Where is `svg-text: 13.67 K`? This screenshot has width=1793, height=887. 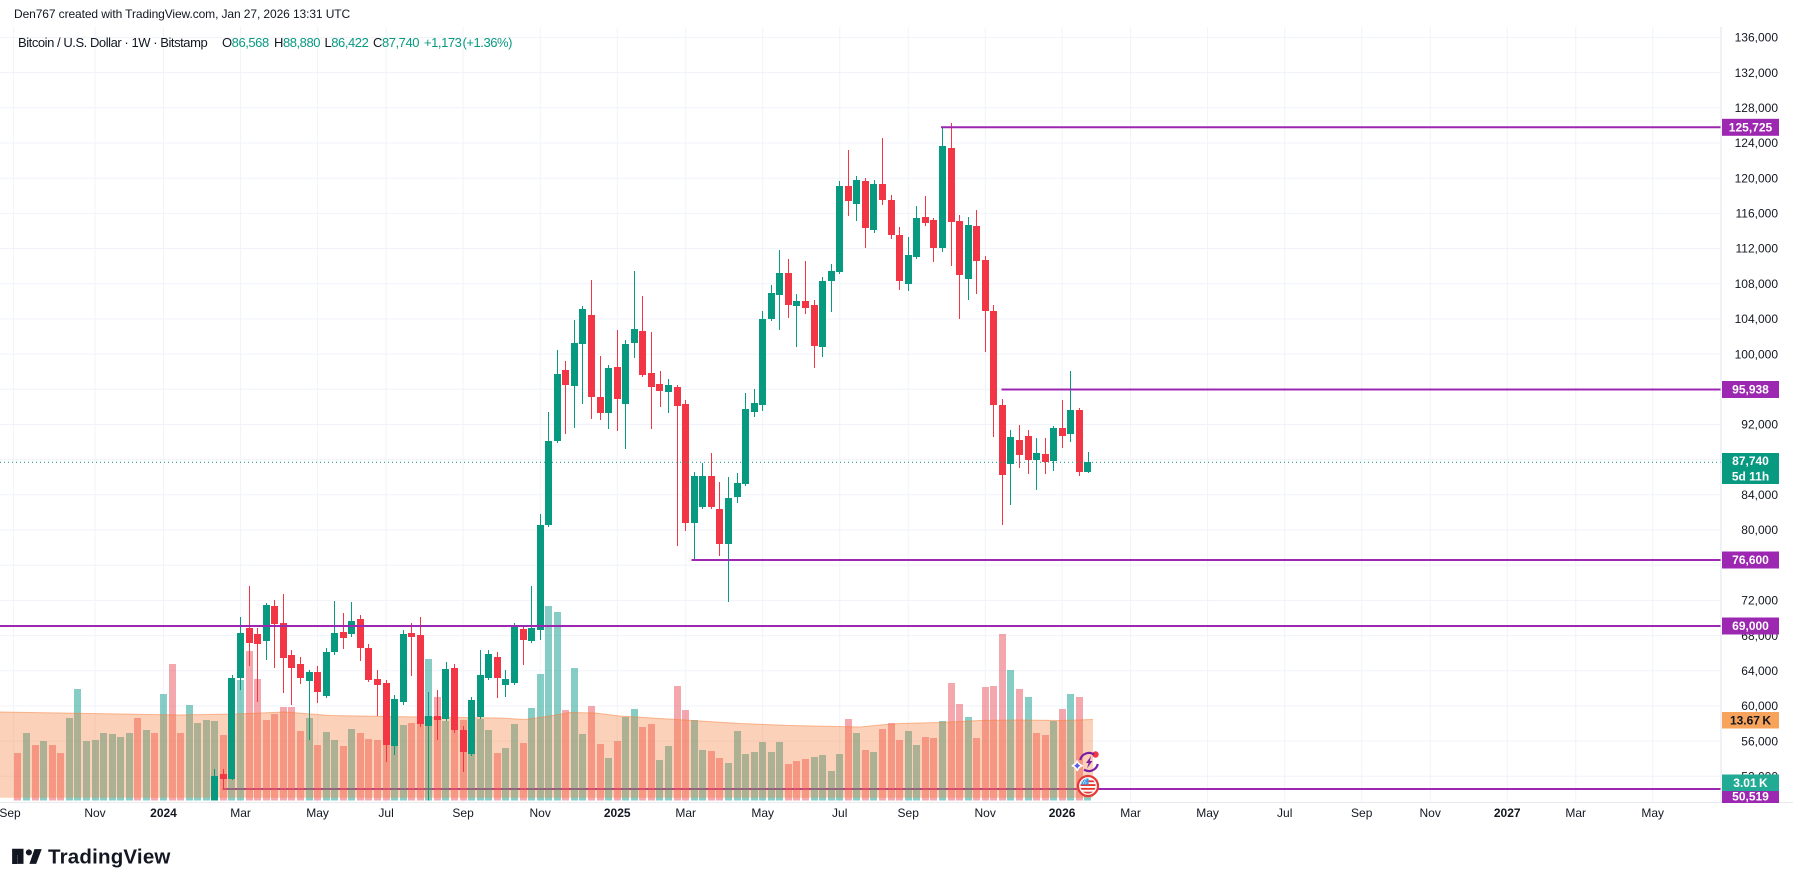
svg-text: 13.67 K is located at coordinates (1750, 721).